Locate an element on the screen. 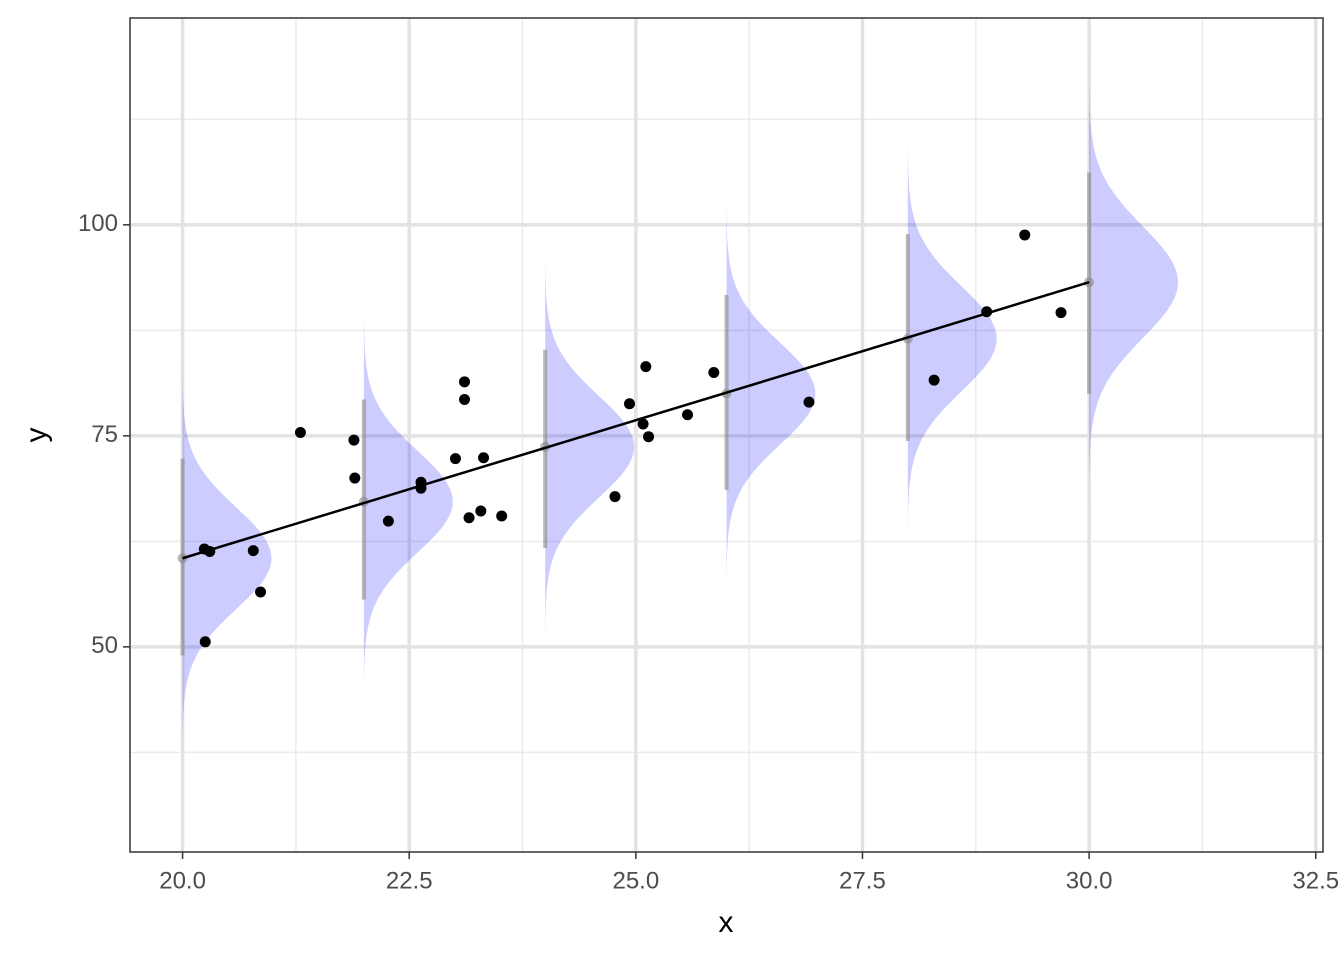  x-tick-label: 27.5 is located at coordinates (862, 880).